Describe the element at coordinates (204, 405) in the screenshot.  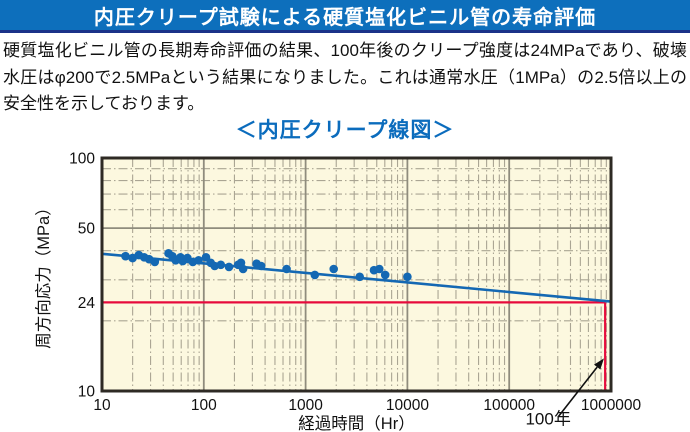
I see `x-tick-label: 100` at that location.